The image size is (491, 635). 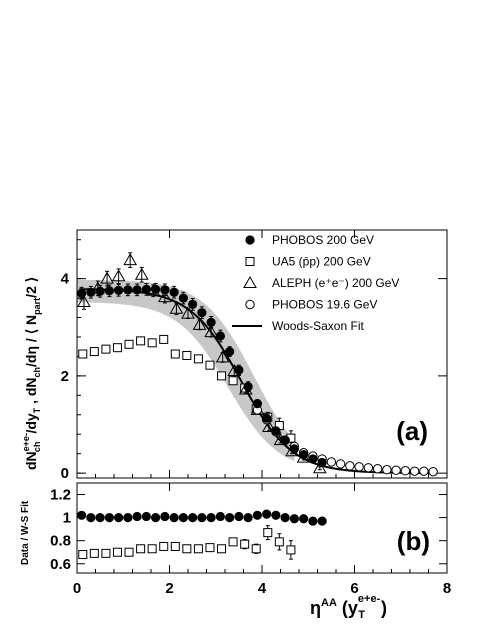 I want to click on legend-label: UA5 (p̄p) 200 GeV, so click(x=321, y=262).